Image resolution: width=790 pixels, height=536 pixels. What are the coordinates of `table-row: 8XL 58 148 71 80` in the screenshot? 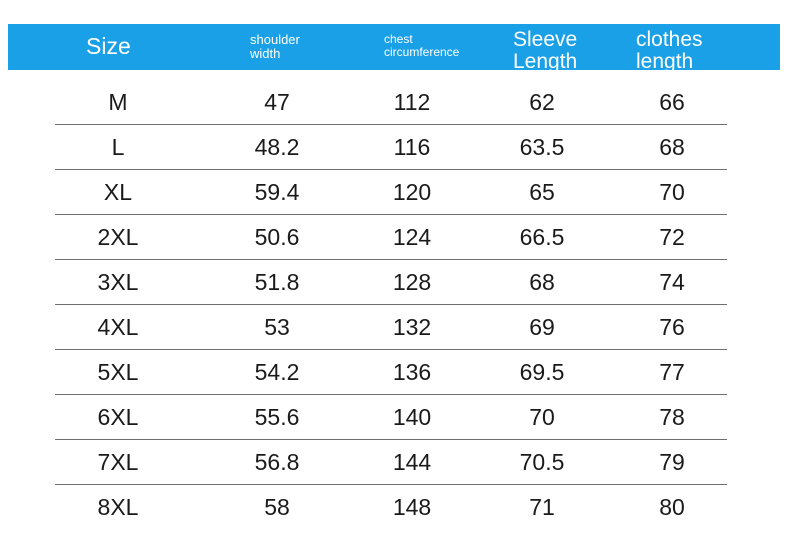 It's located at (391, 507).